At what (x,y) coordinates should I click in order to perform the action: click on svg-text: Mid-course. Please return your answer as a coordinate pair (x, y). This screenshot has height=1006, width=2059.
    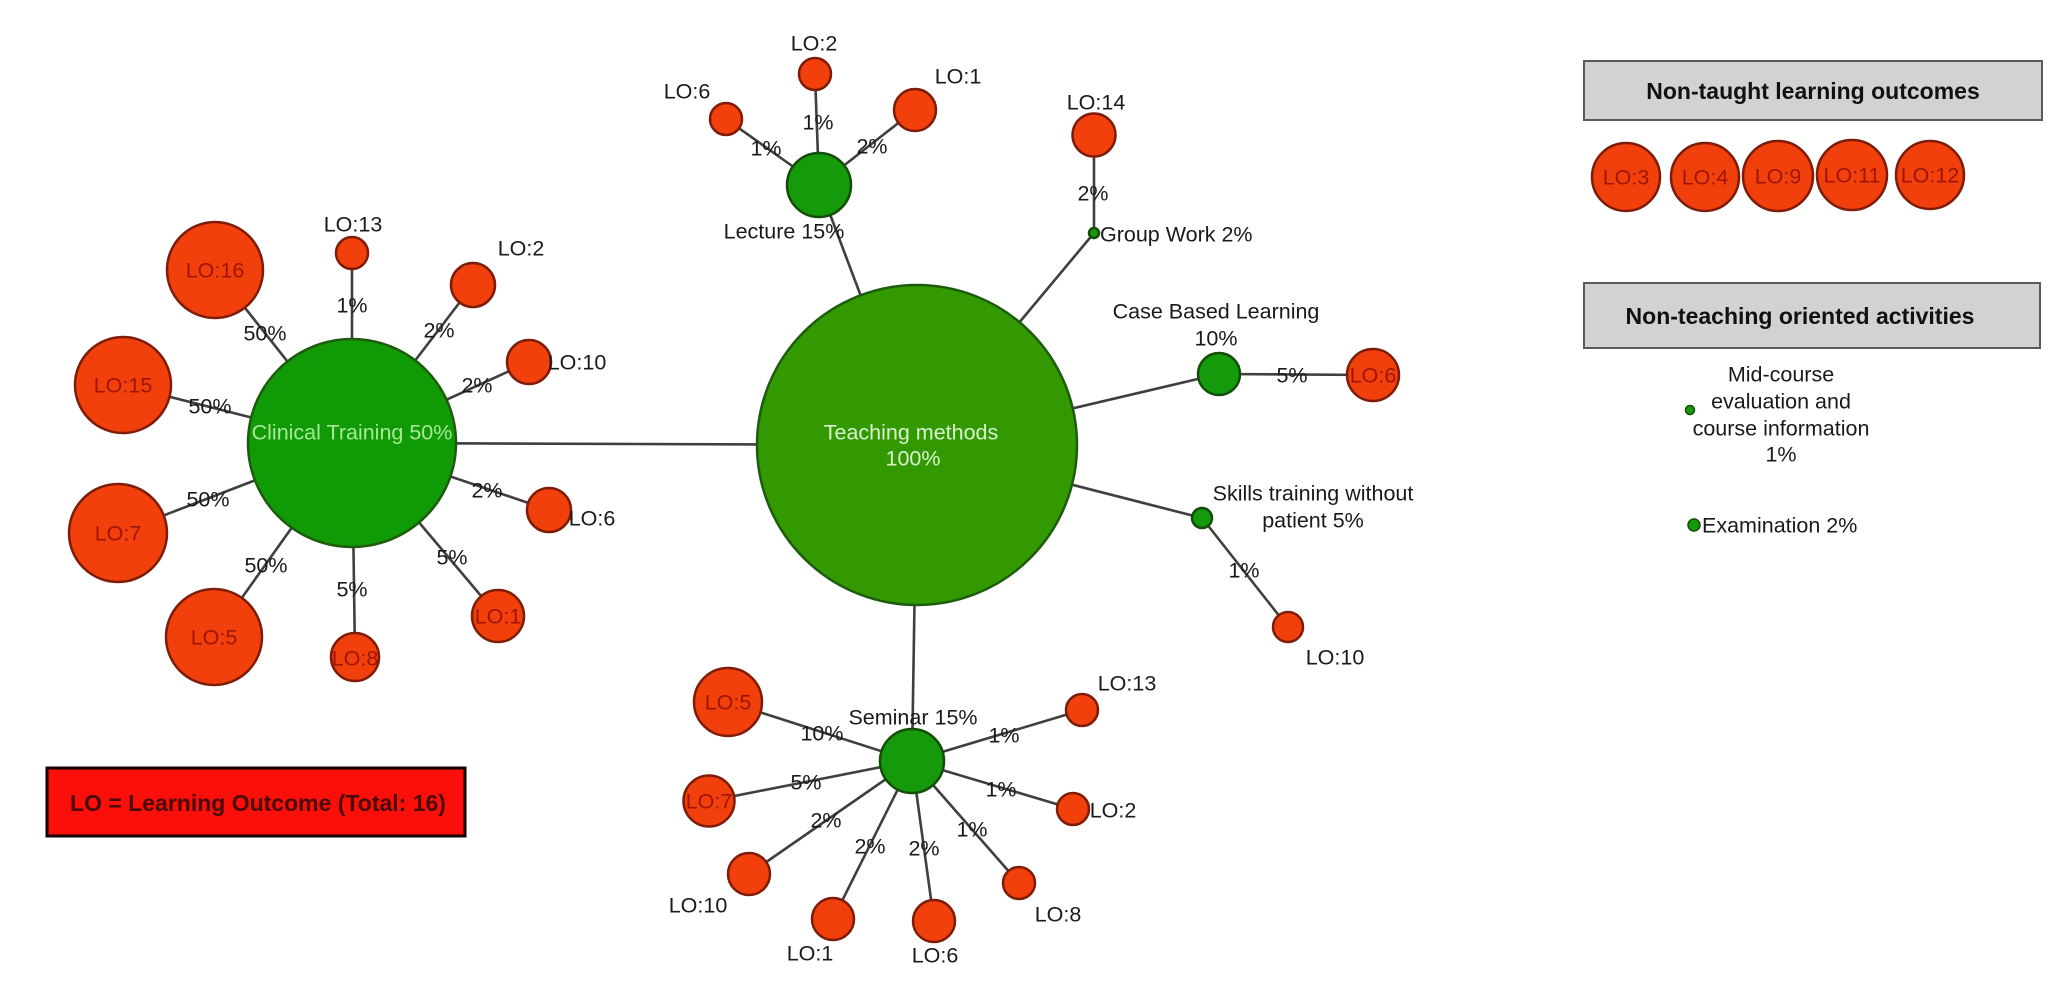
    Looking at the image, I should click on (1781, 375).